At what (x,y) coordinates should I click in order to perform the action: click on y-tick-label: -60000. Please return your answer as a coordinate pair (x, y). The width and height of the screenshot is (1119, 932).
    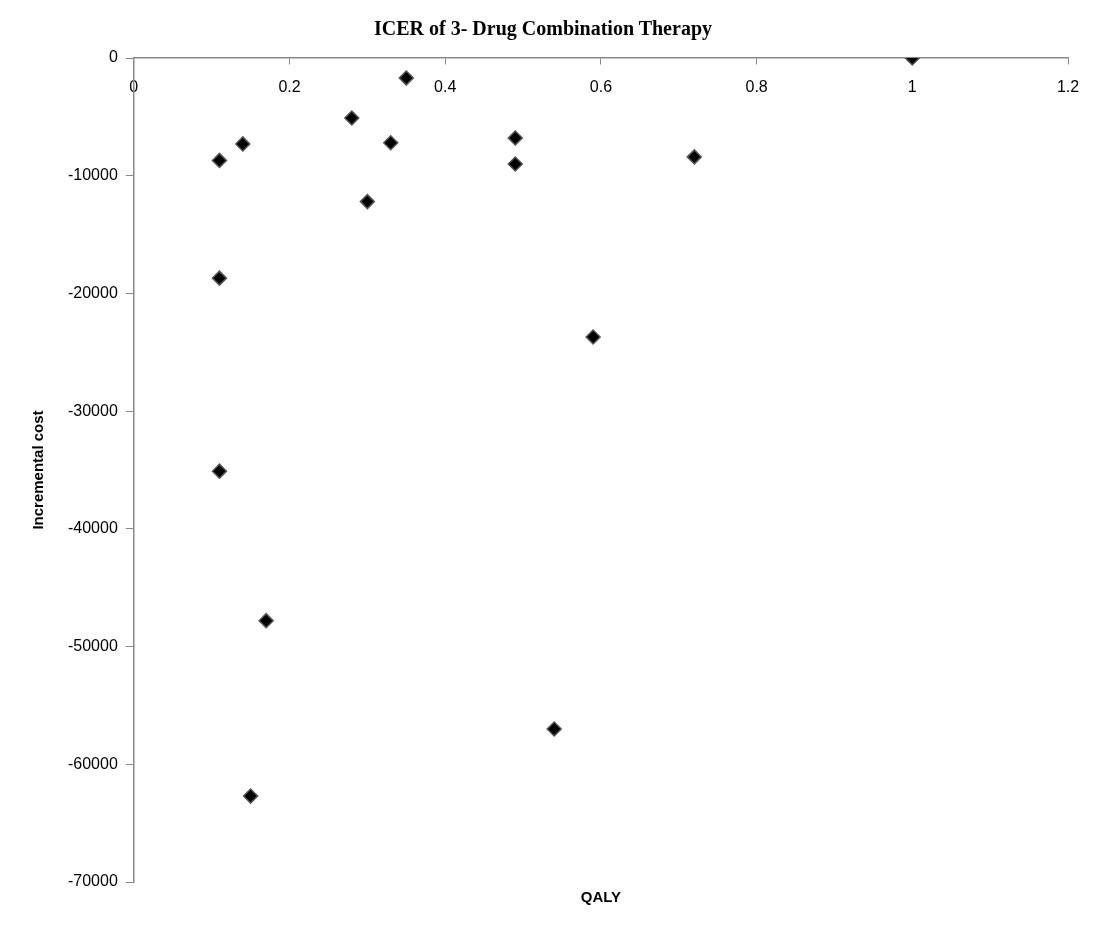
    Looking at the image, I should click on (92, 763).